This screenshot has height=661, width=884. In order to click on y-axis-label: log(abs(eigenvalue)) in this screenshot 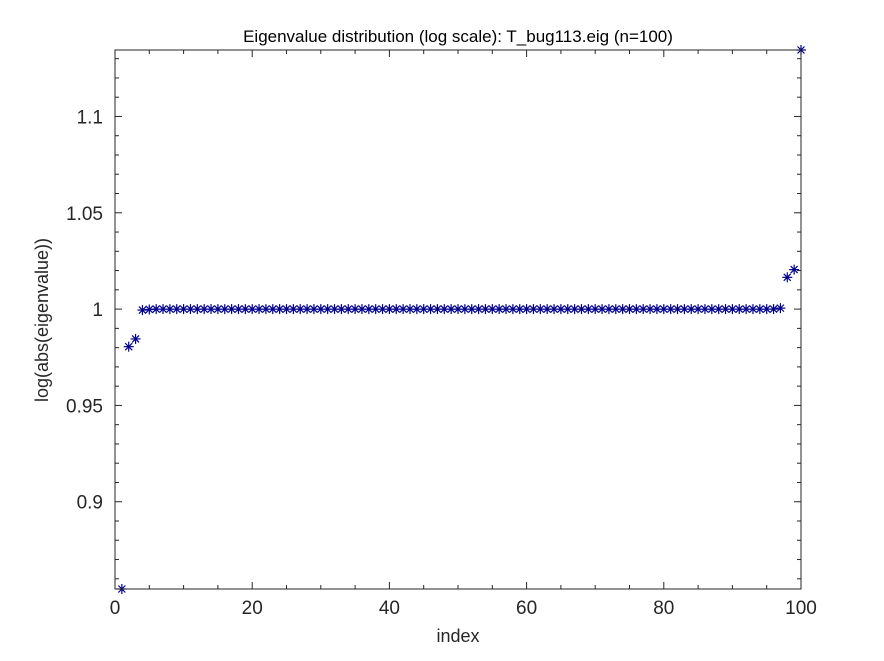, I will do `click(42, 320)`.